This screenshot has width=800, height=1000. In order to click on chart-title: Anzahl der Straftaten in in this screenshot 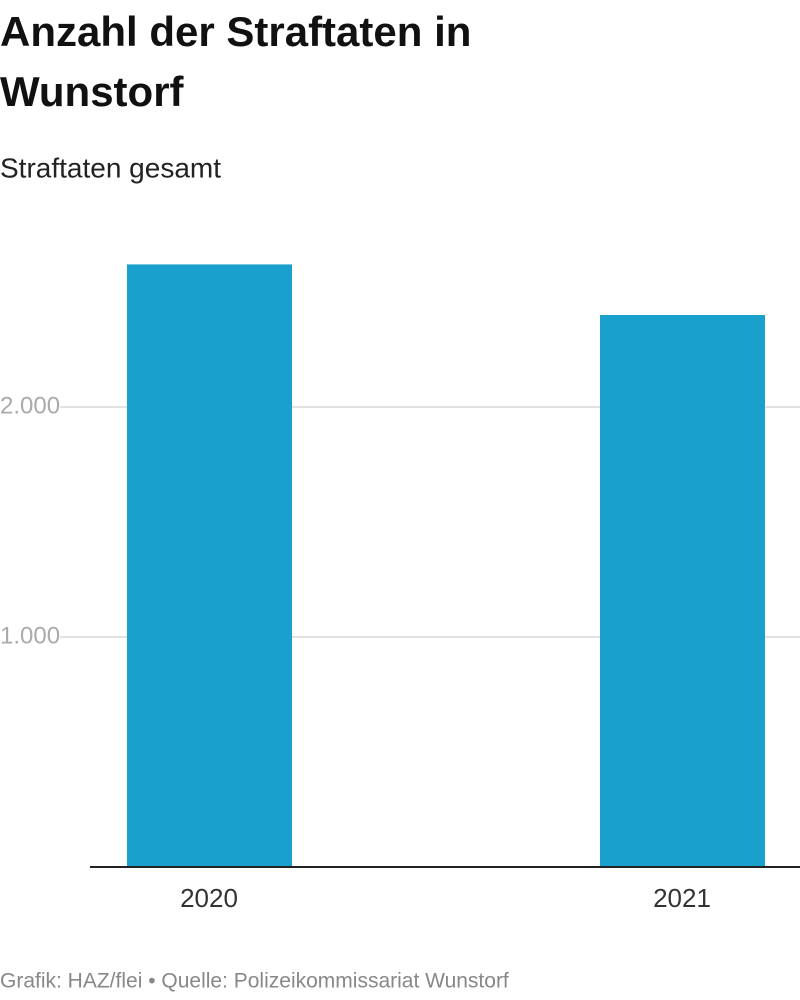, I will do `click(235, 31)`.